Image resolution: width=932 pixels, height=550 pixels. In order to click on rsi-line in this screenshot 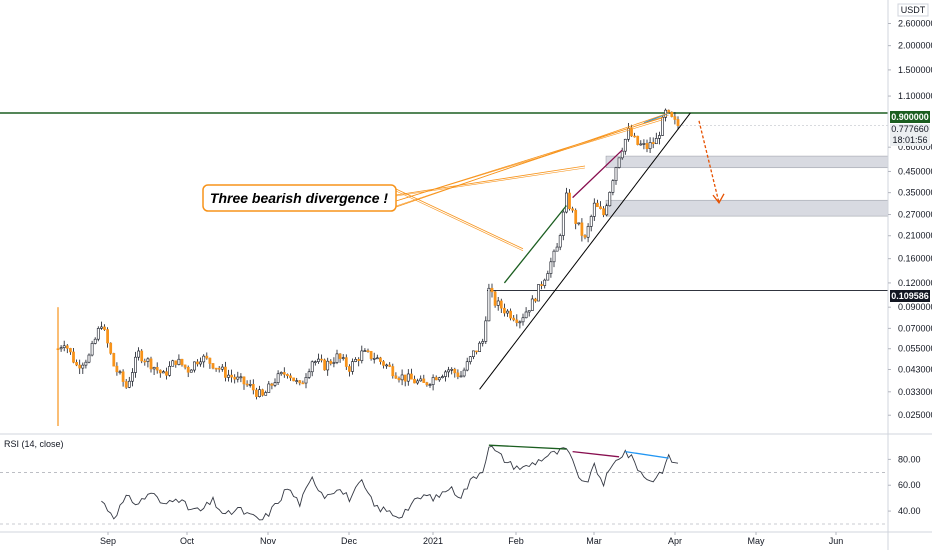, I will do `click(390, 483)`.